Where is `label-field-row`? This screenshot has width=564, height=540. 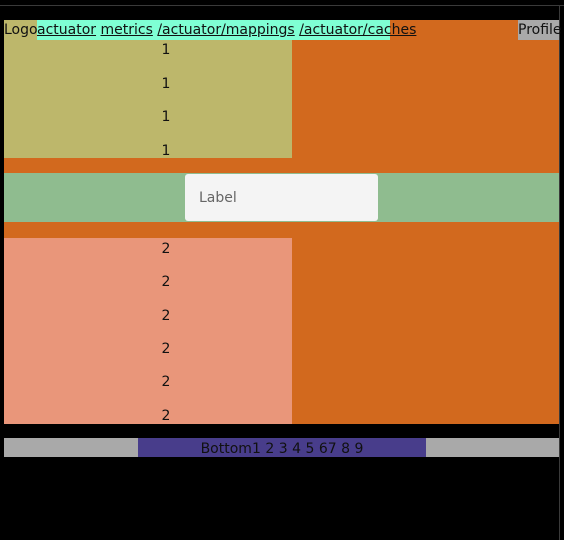
label-field-row is located at coordinates (281, 197).